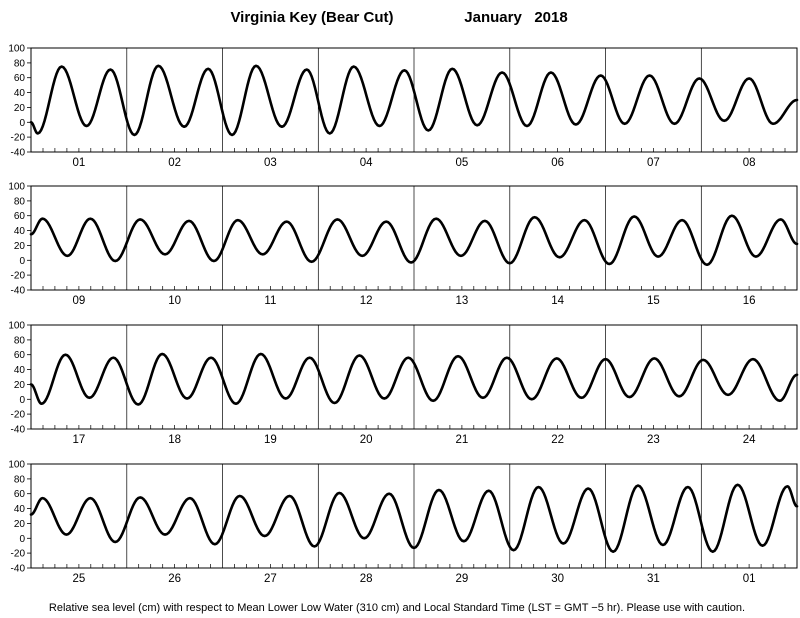  Describe the element at coordinates (79, 579) in the screenshot. I see `day-label: 25` at that location.